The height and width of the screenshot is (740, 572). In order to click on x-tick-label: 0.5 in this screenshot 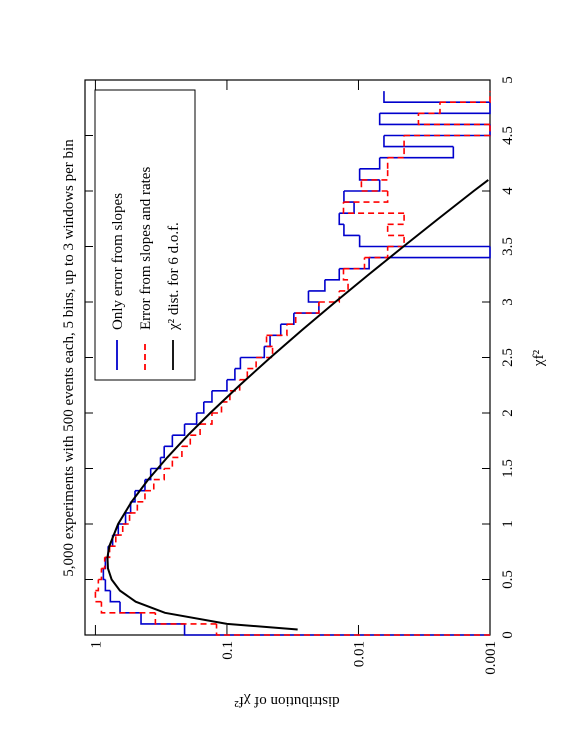, I will do `click(508, 579)`.